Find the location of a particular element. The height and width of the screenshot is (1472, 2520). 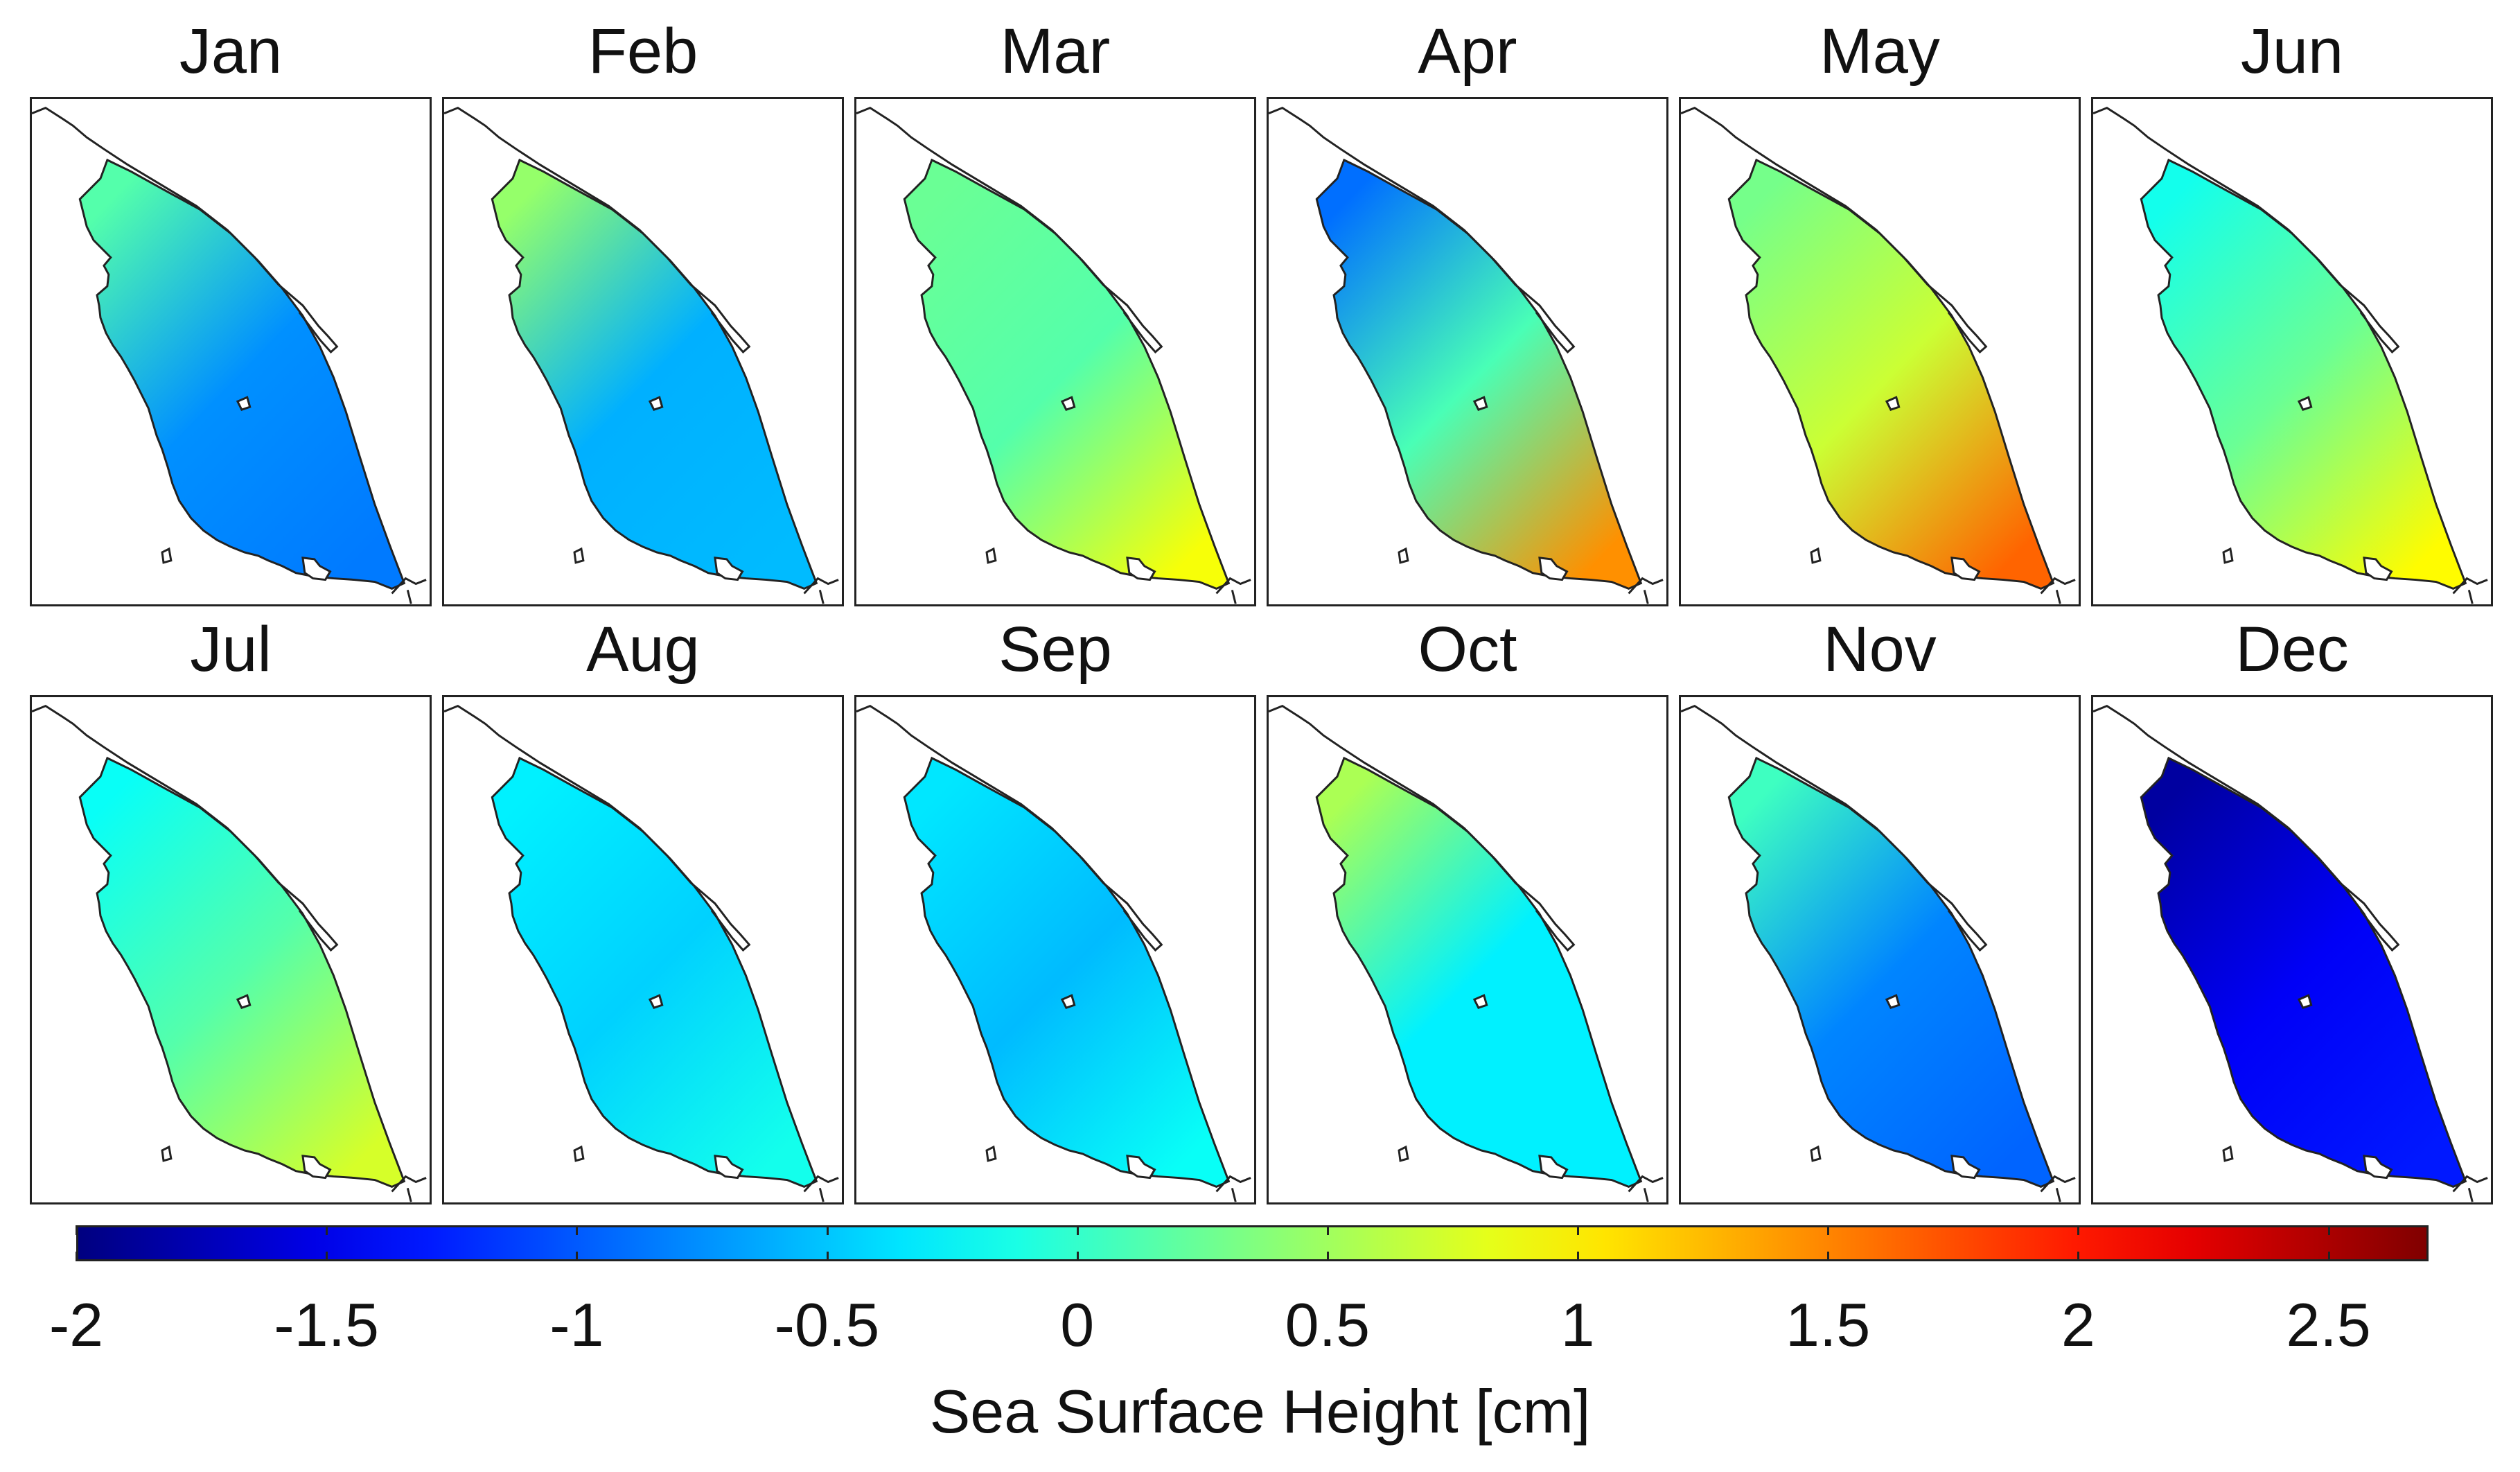

panel-title-jun: Jun is located at coordinates (2292, 51).